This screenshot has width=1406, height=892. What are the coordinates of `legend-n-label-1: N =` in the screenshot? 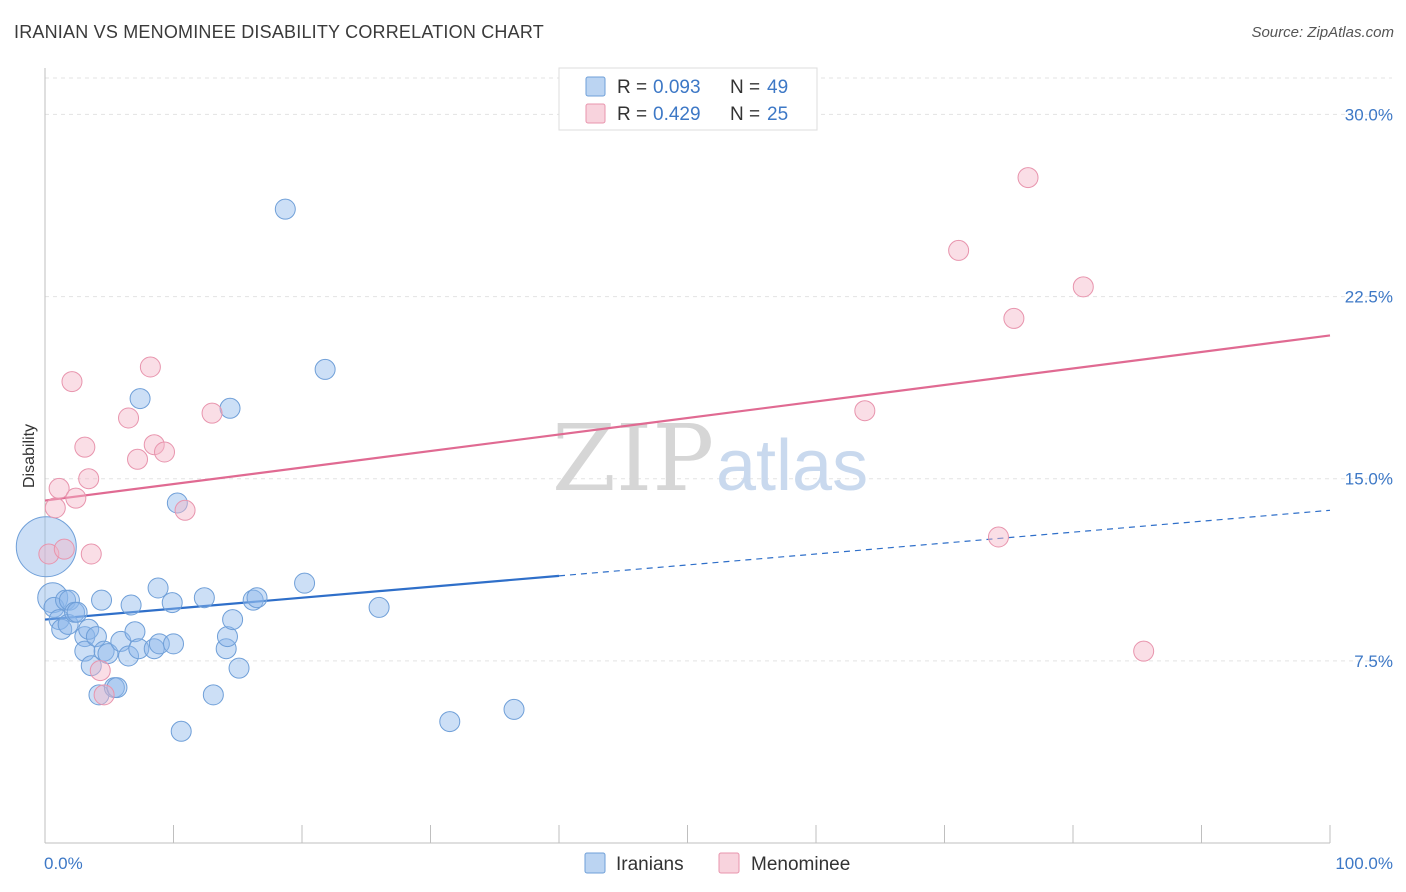 It's located at (745, 114).